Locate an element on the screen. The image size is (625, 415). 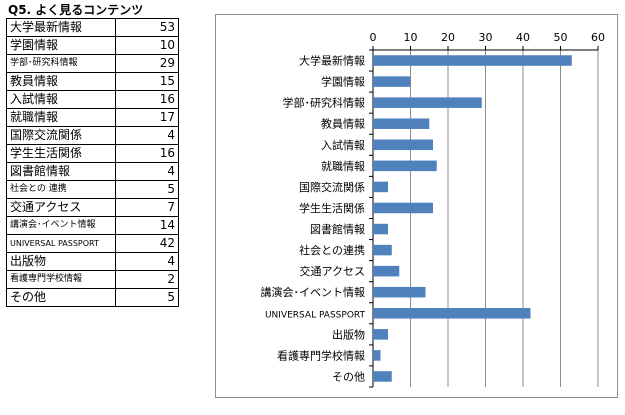
table-cell-label: UNIVERSAL PASSPORT is located at coordinates (61, 243).